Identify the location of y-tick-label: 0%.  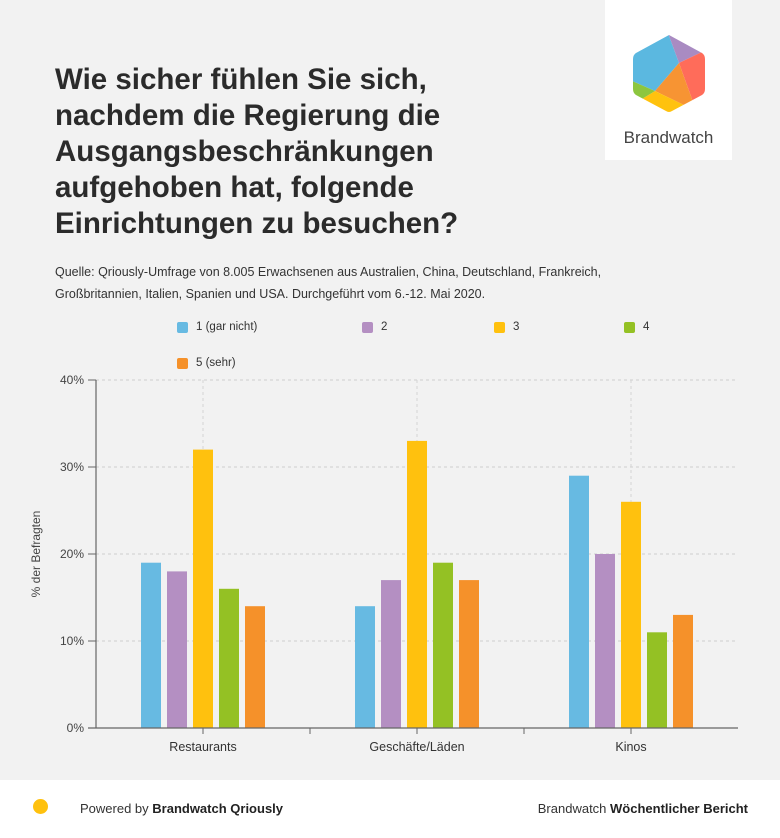
(76, 728).